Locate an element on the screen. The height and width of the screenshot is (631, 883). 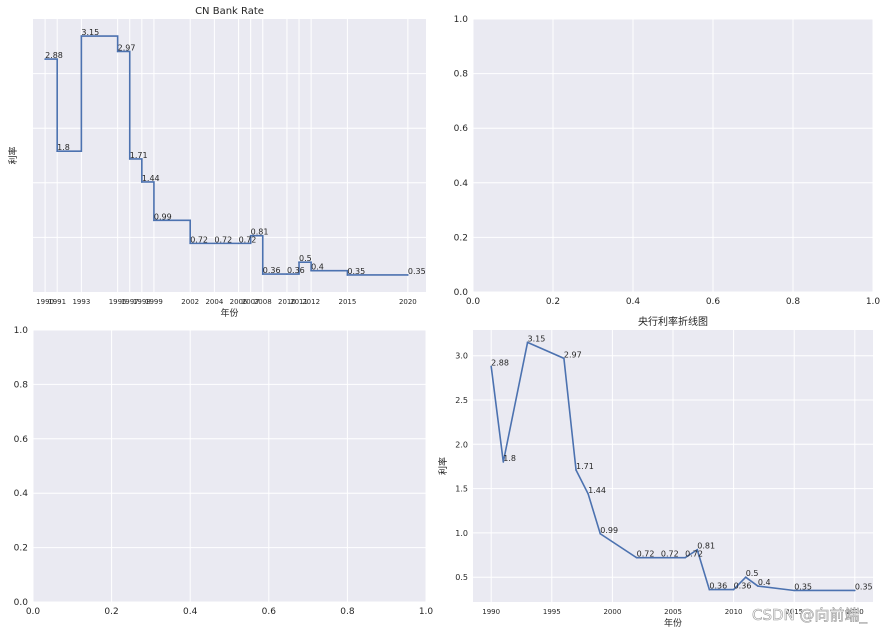
x-tick-label: 2005 is located at coordinates (673, 612).